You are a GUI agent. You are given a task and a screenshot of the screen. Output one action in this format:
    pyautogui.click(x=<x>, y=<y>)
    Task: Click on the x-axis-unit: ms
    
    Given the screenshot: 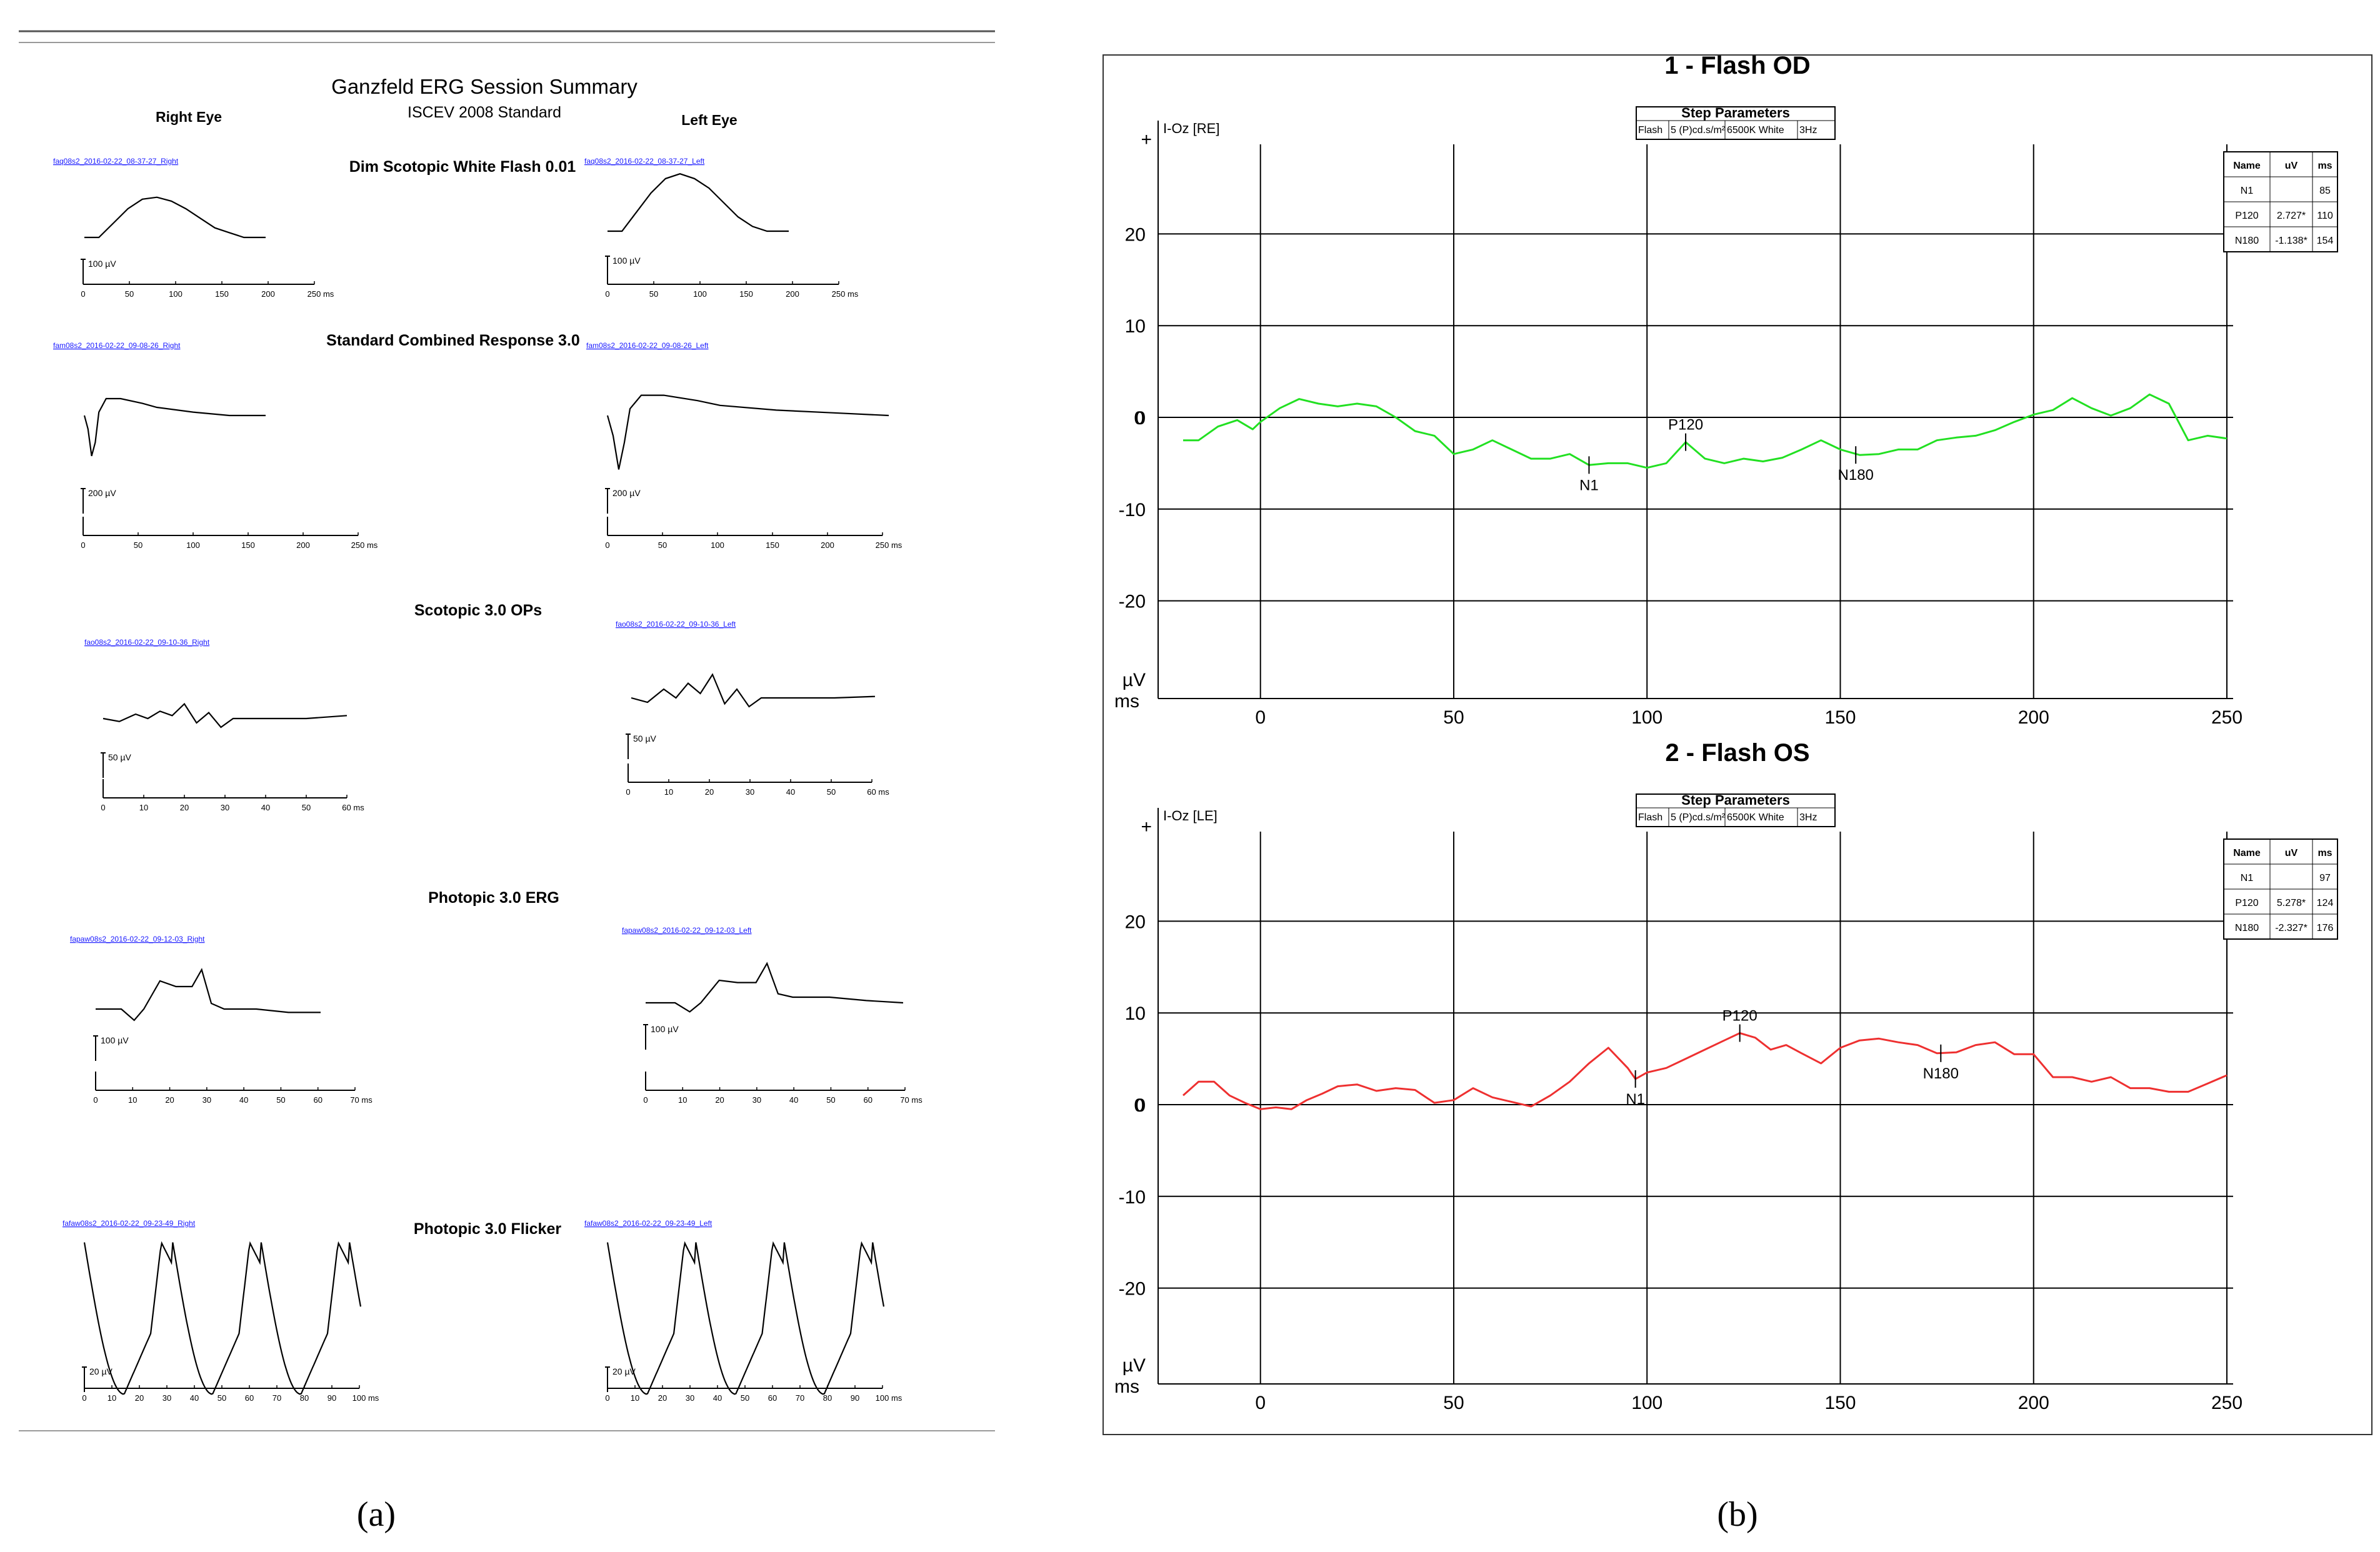 What is the action you would take?
    pyautogui.click(x=1126, y=701)
    